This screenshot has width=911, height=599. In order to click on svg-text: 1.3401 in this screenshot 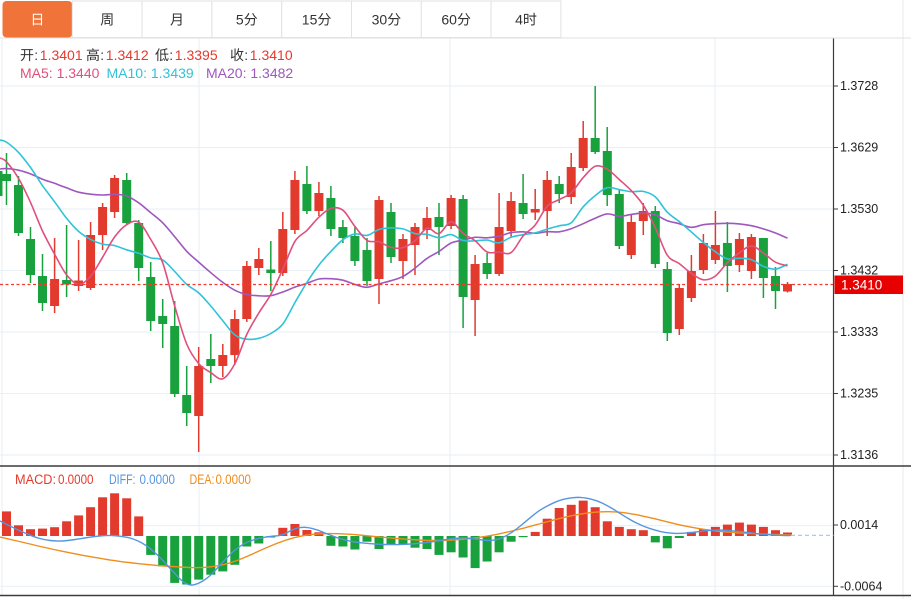, I will do `click(61, 55)`.